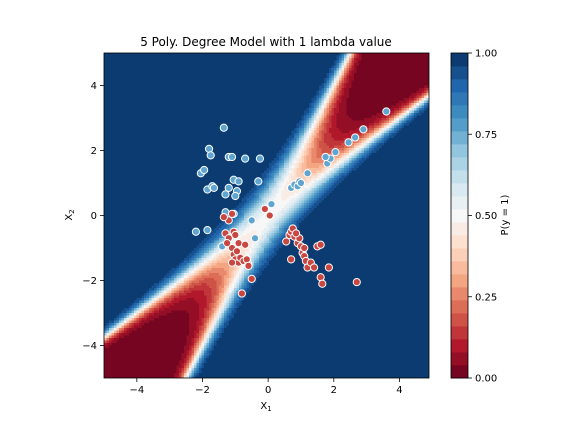  I want to click on x-axis-ticks: −4 −2 0 2 4, so click(266, 387).